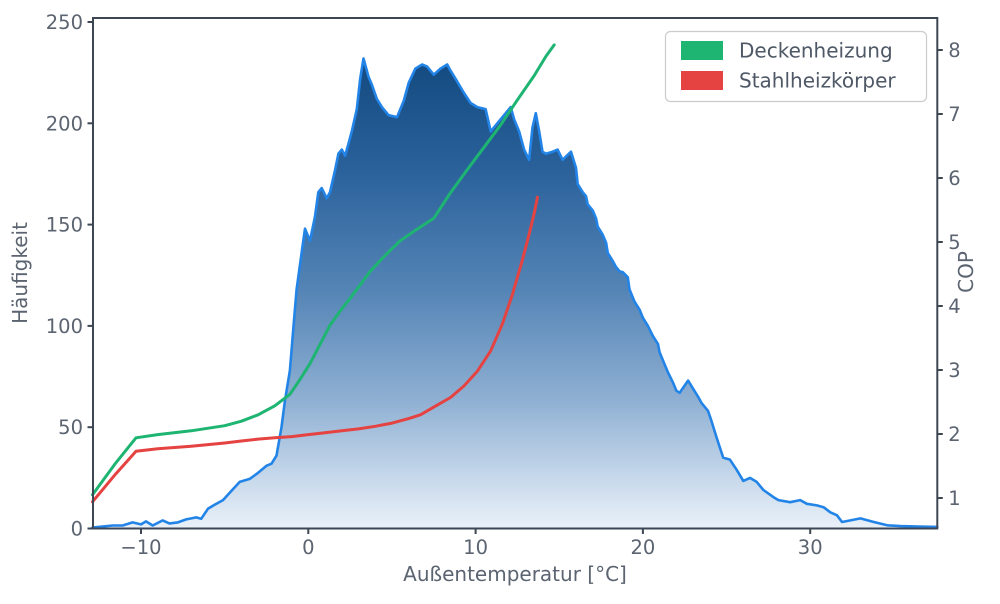 The width and height of the screenshot is (1000, 604). What do you see at coordinates (954, 114) in the screenshot?
I see `y-right-tick-label: 7` at bounding box center [954, 114].